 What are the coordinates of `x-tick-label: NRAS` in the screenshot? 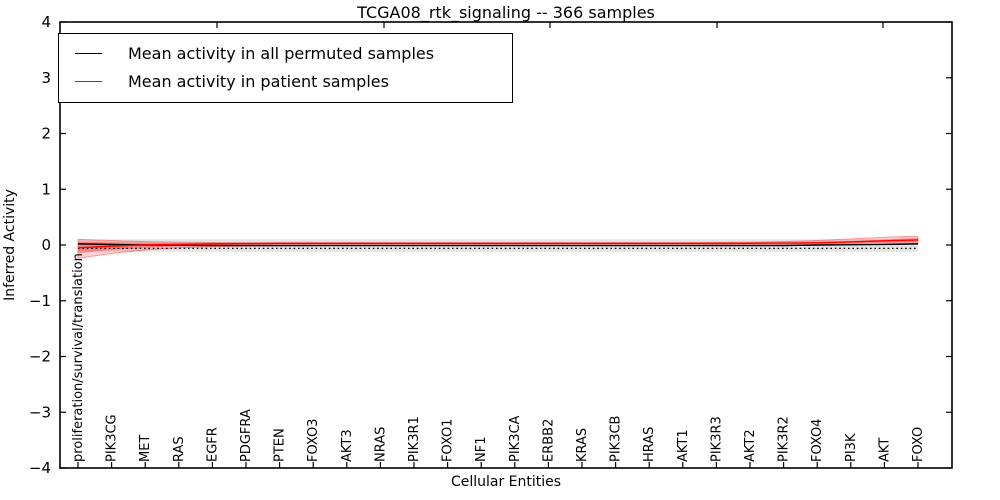 It's located at (380, 444).